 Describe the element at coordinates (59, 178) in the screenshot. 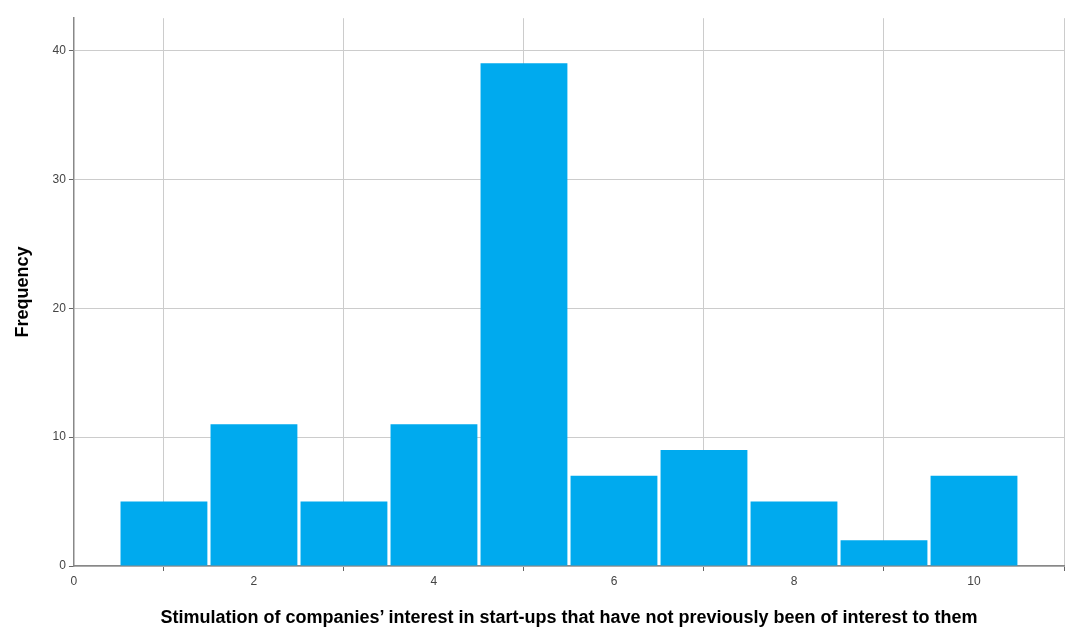

I see `y-tick-label: 30` at that location.